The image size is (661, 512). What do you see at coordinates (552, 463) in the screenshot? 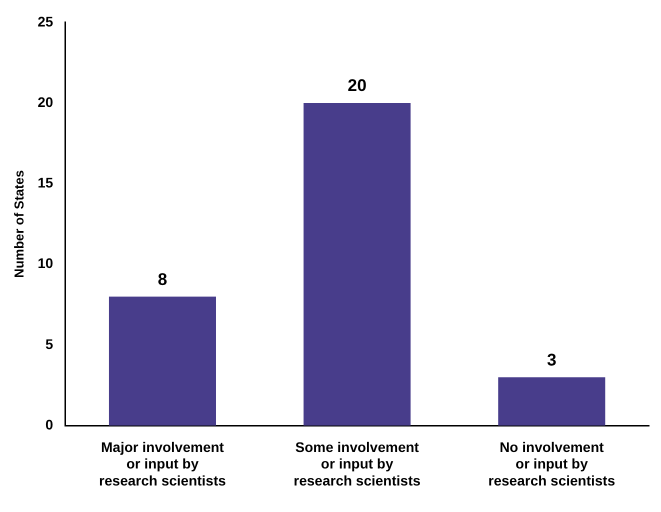
I see `x-tick-label: No involvement or input by research scientists` at bounding box center [552, 463].